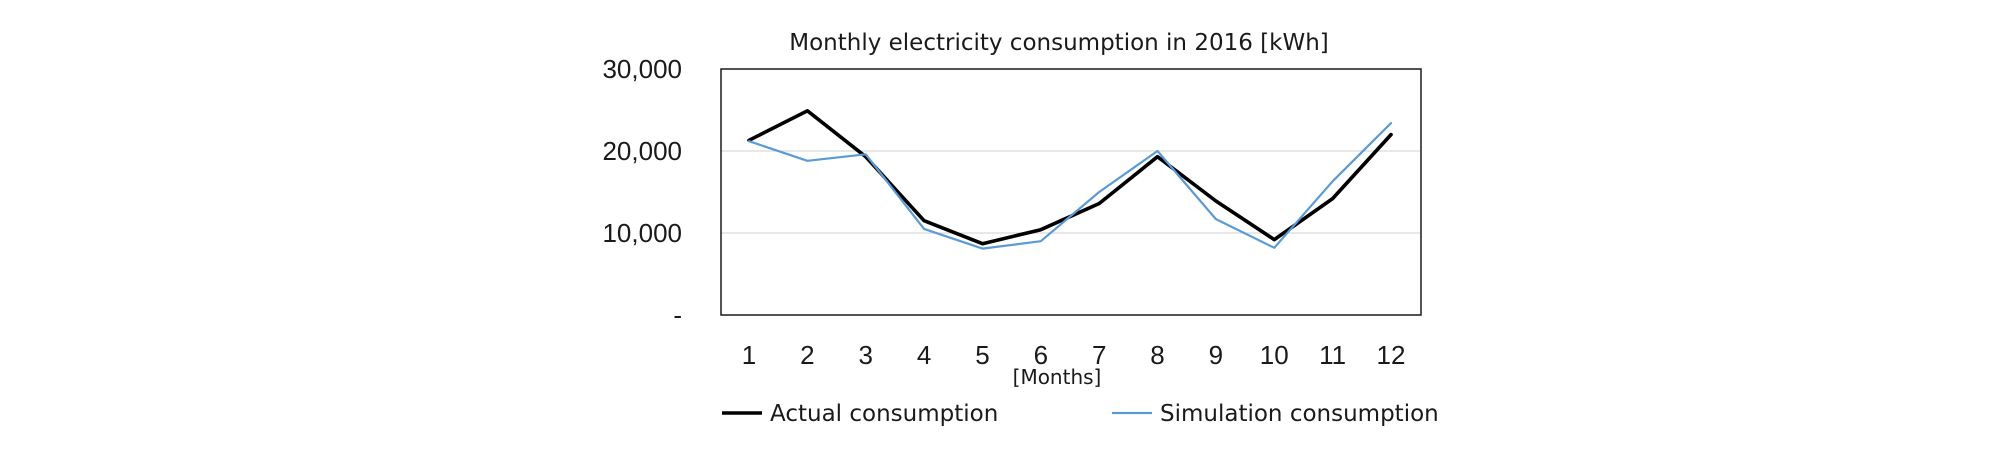 The width and height of the screenshot is (2008, 457). I want to click on x-tick-label: 12, so click(1391, 355).